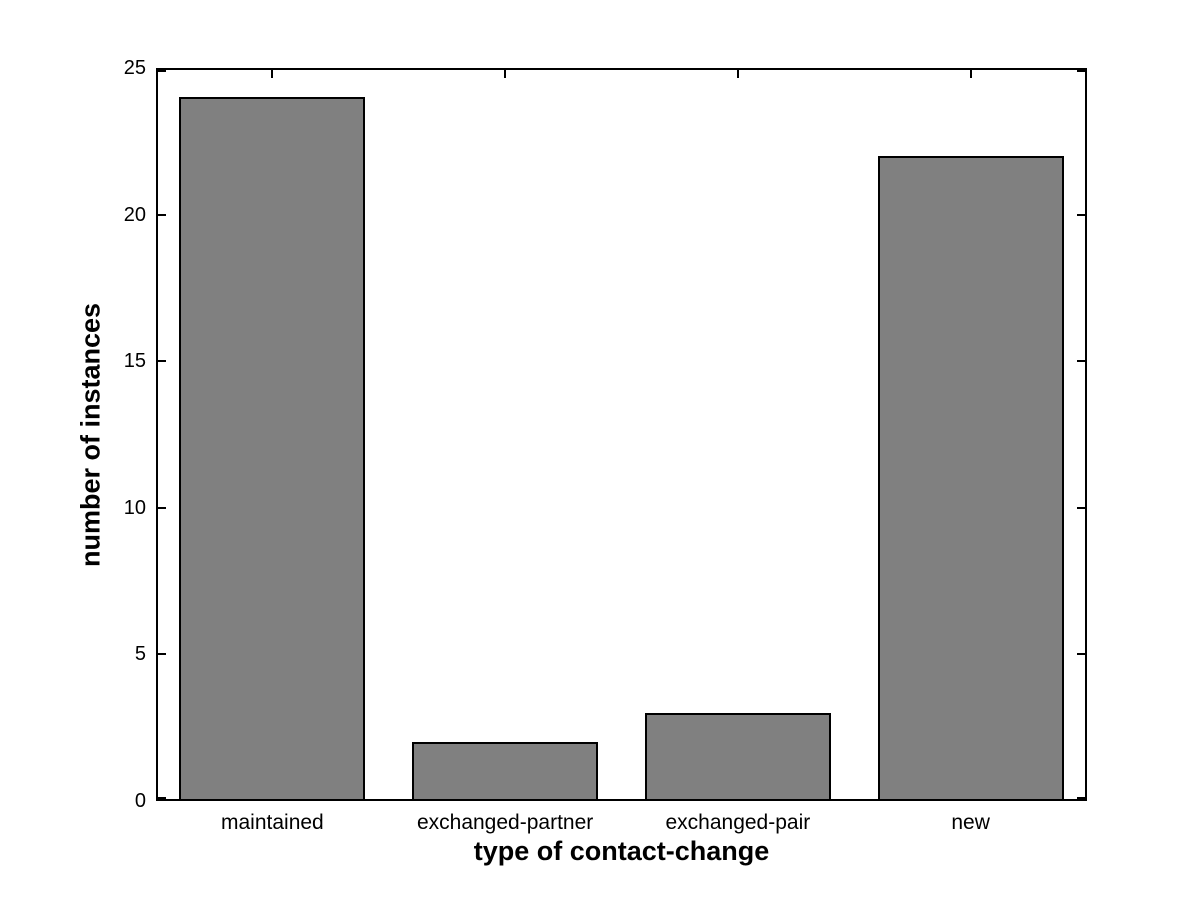 The image size is (1201, 901). I want to click on bar-exchanged-partner, so click(505, 771).